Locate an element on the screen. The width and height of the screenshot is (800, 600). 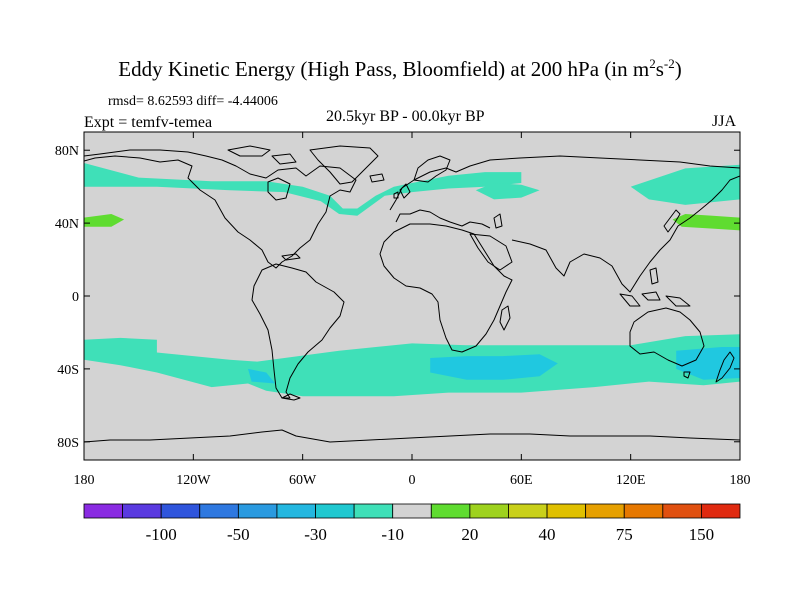
contour-region-sh-core-australia is located at coordinates (708, 363).